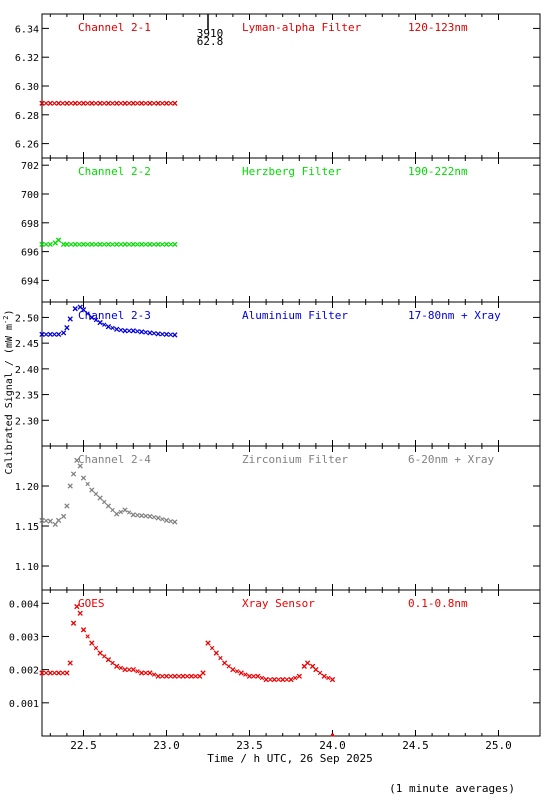 This screenshot has width=550, height=800. I want to click on panel-band-label: 6-20nm + Xray, so click(451, 459).